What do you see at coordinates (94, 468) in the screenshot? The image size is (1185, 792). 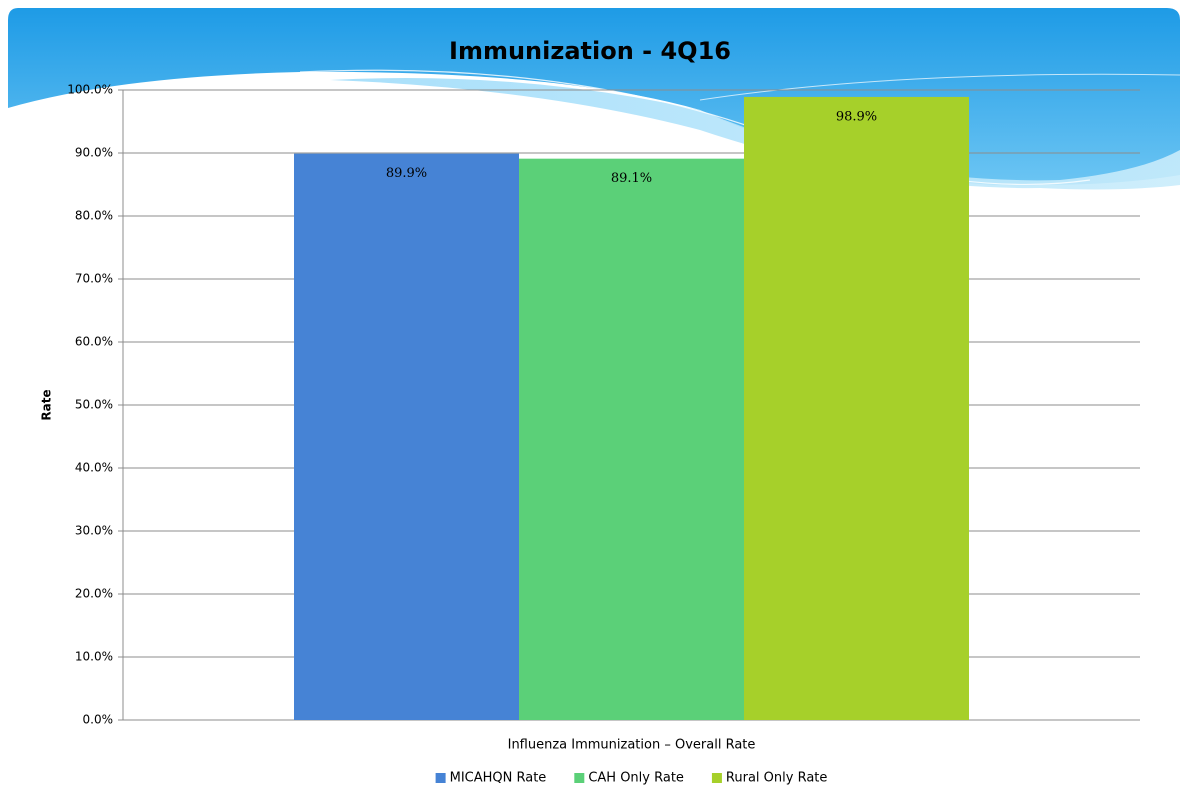 I see `y-tick-label: 40.0%` at bounding box center [94, 468].